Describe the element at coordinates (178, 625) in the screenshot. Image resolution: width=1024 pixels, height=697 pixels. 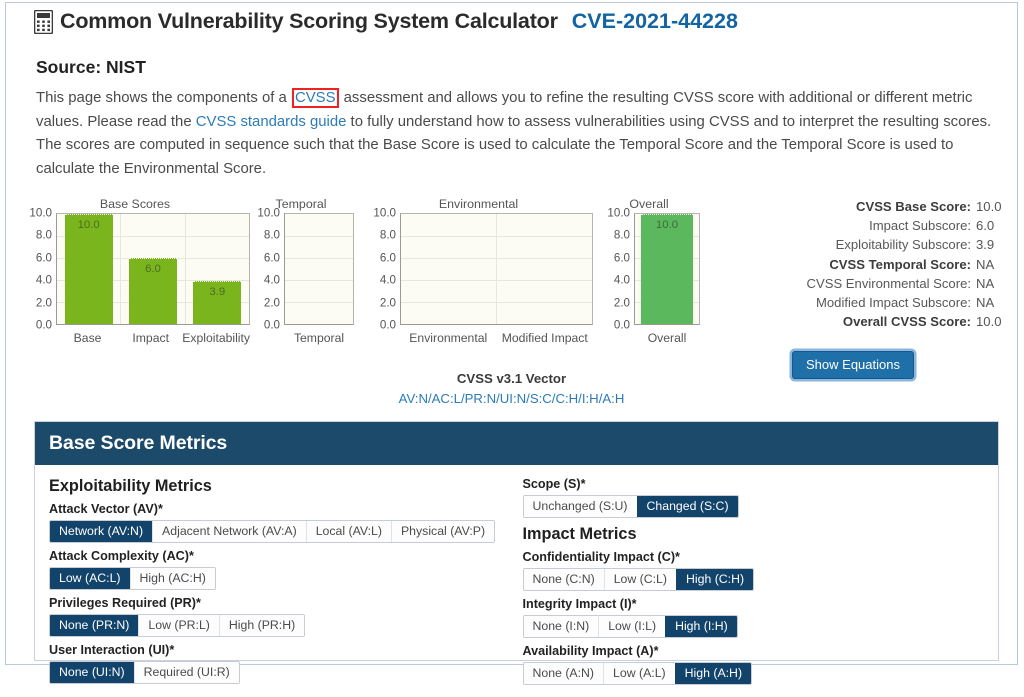
I see `option-pr-low: Low (PR:L)` at that location.